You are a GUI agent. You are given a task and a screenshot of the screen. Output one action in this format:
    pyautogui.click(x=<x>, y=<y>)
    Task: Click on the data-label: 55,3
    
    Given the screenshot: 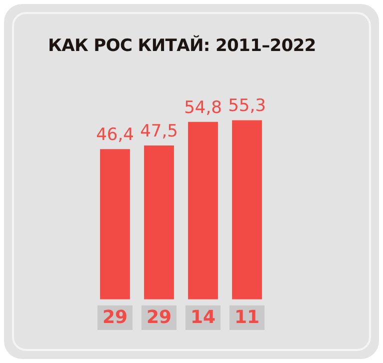 What is the action you would take?
    pyautogui.click(x=247, y=106)
    